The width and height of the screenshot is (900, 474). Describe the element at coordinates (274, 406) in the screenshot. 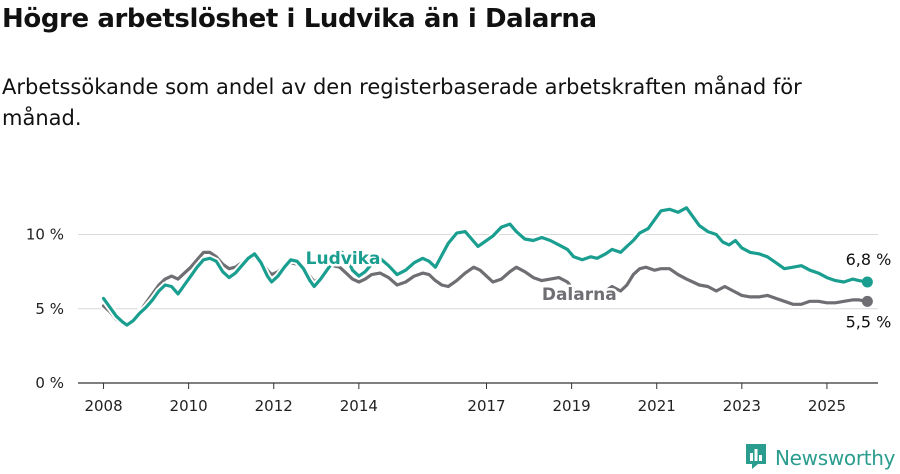

I see `x-tick-label: 2012` at that location.